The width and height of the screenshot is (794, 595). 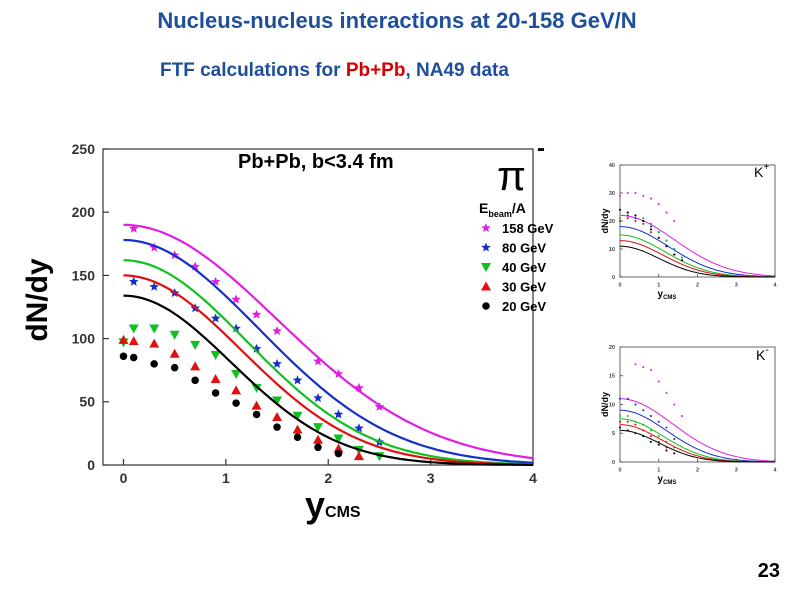 I want to click on kminus-panel: 0 5 10 15 20 0 1 2 3 4 dN/dy yCMS K-, so click(x=688, y=415).